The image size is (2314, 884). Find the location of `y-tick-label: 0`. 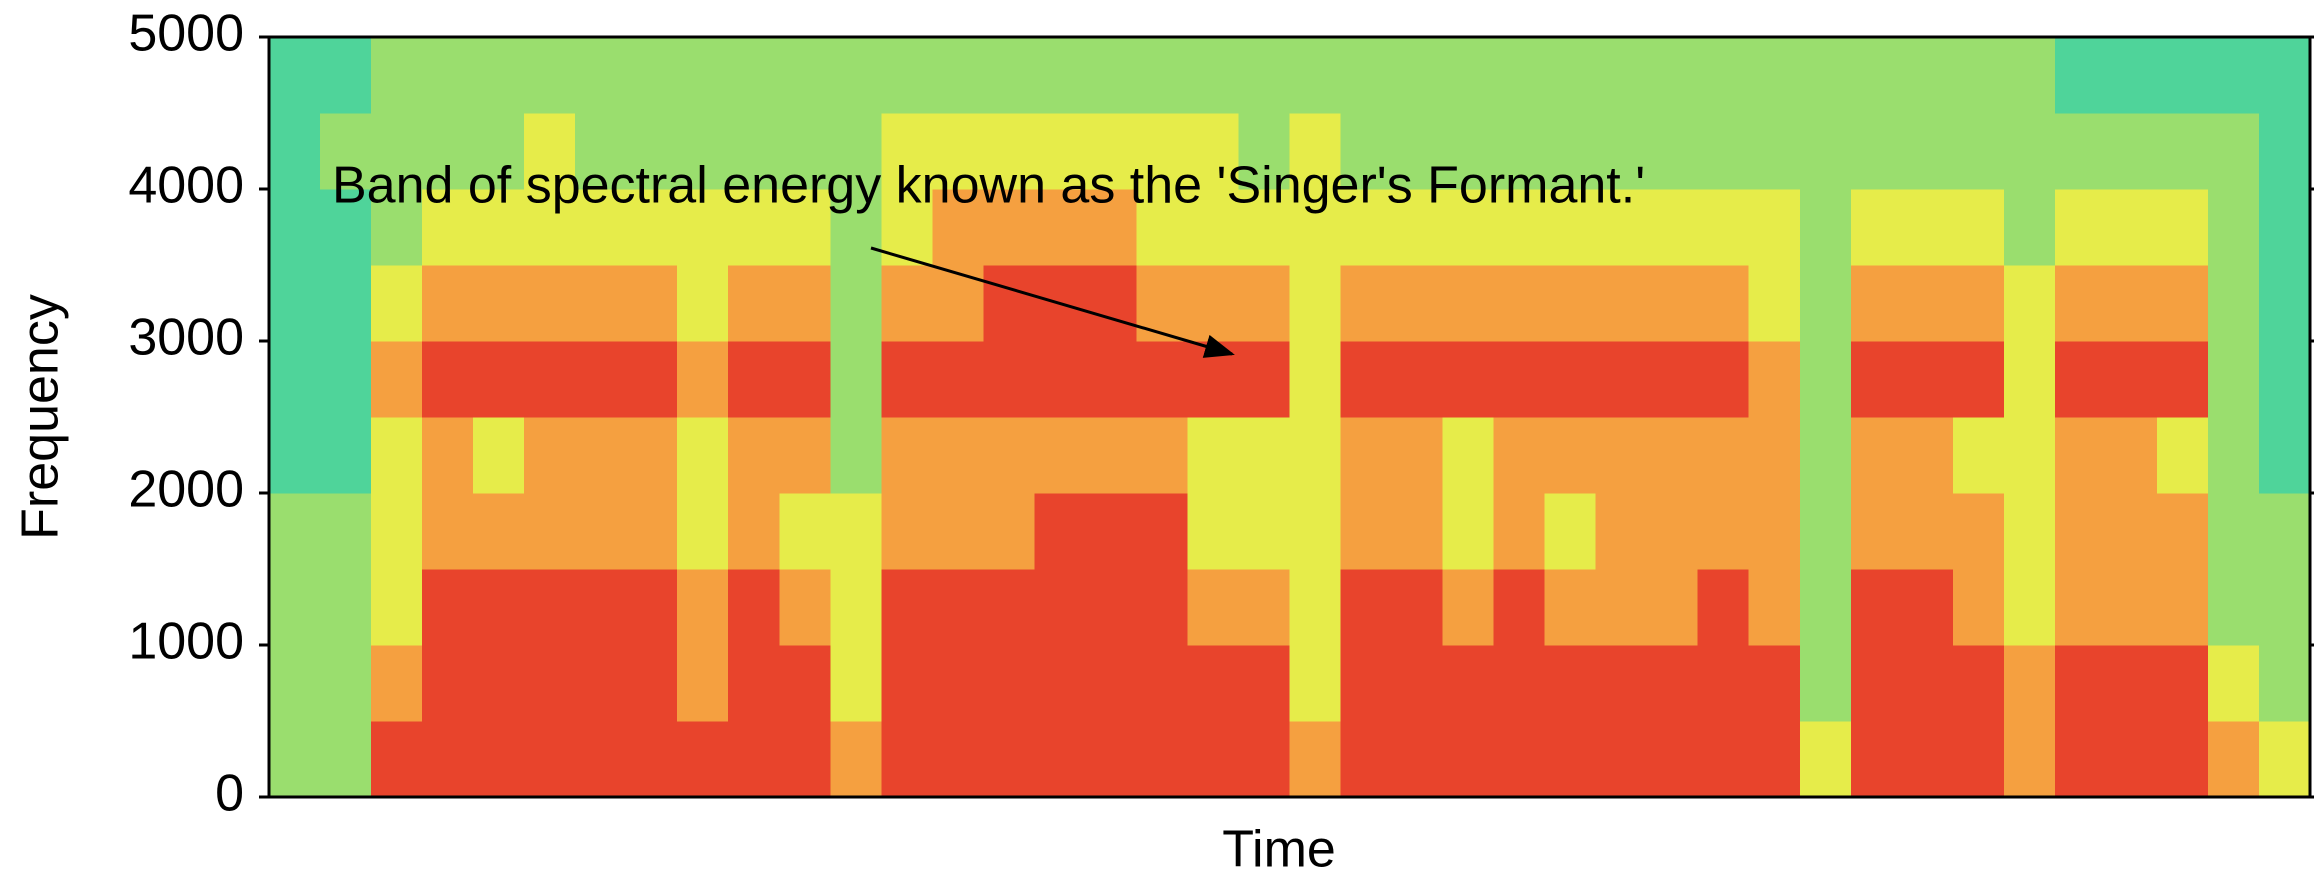

y-tick-label: 0 is located at coordinates (229, 794).